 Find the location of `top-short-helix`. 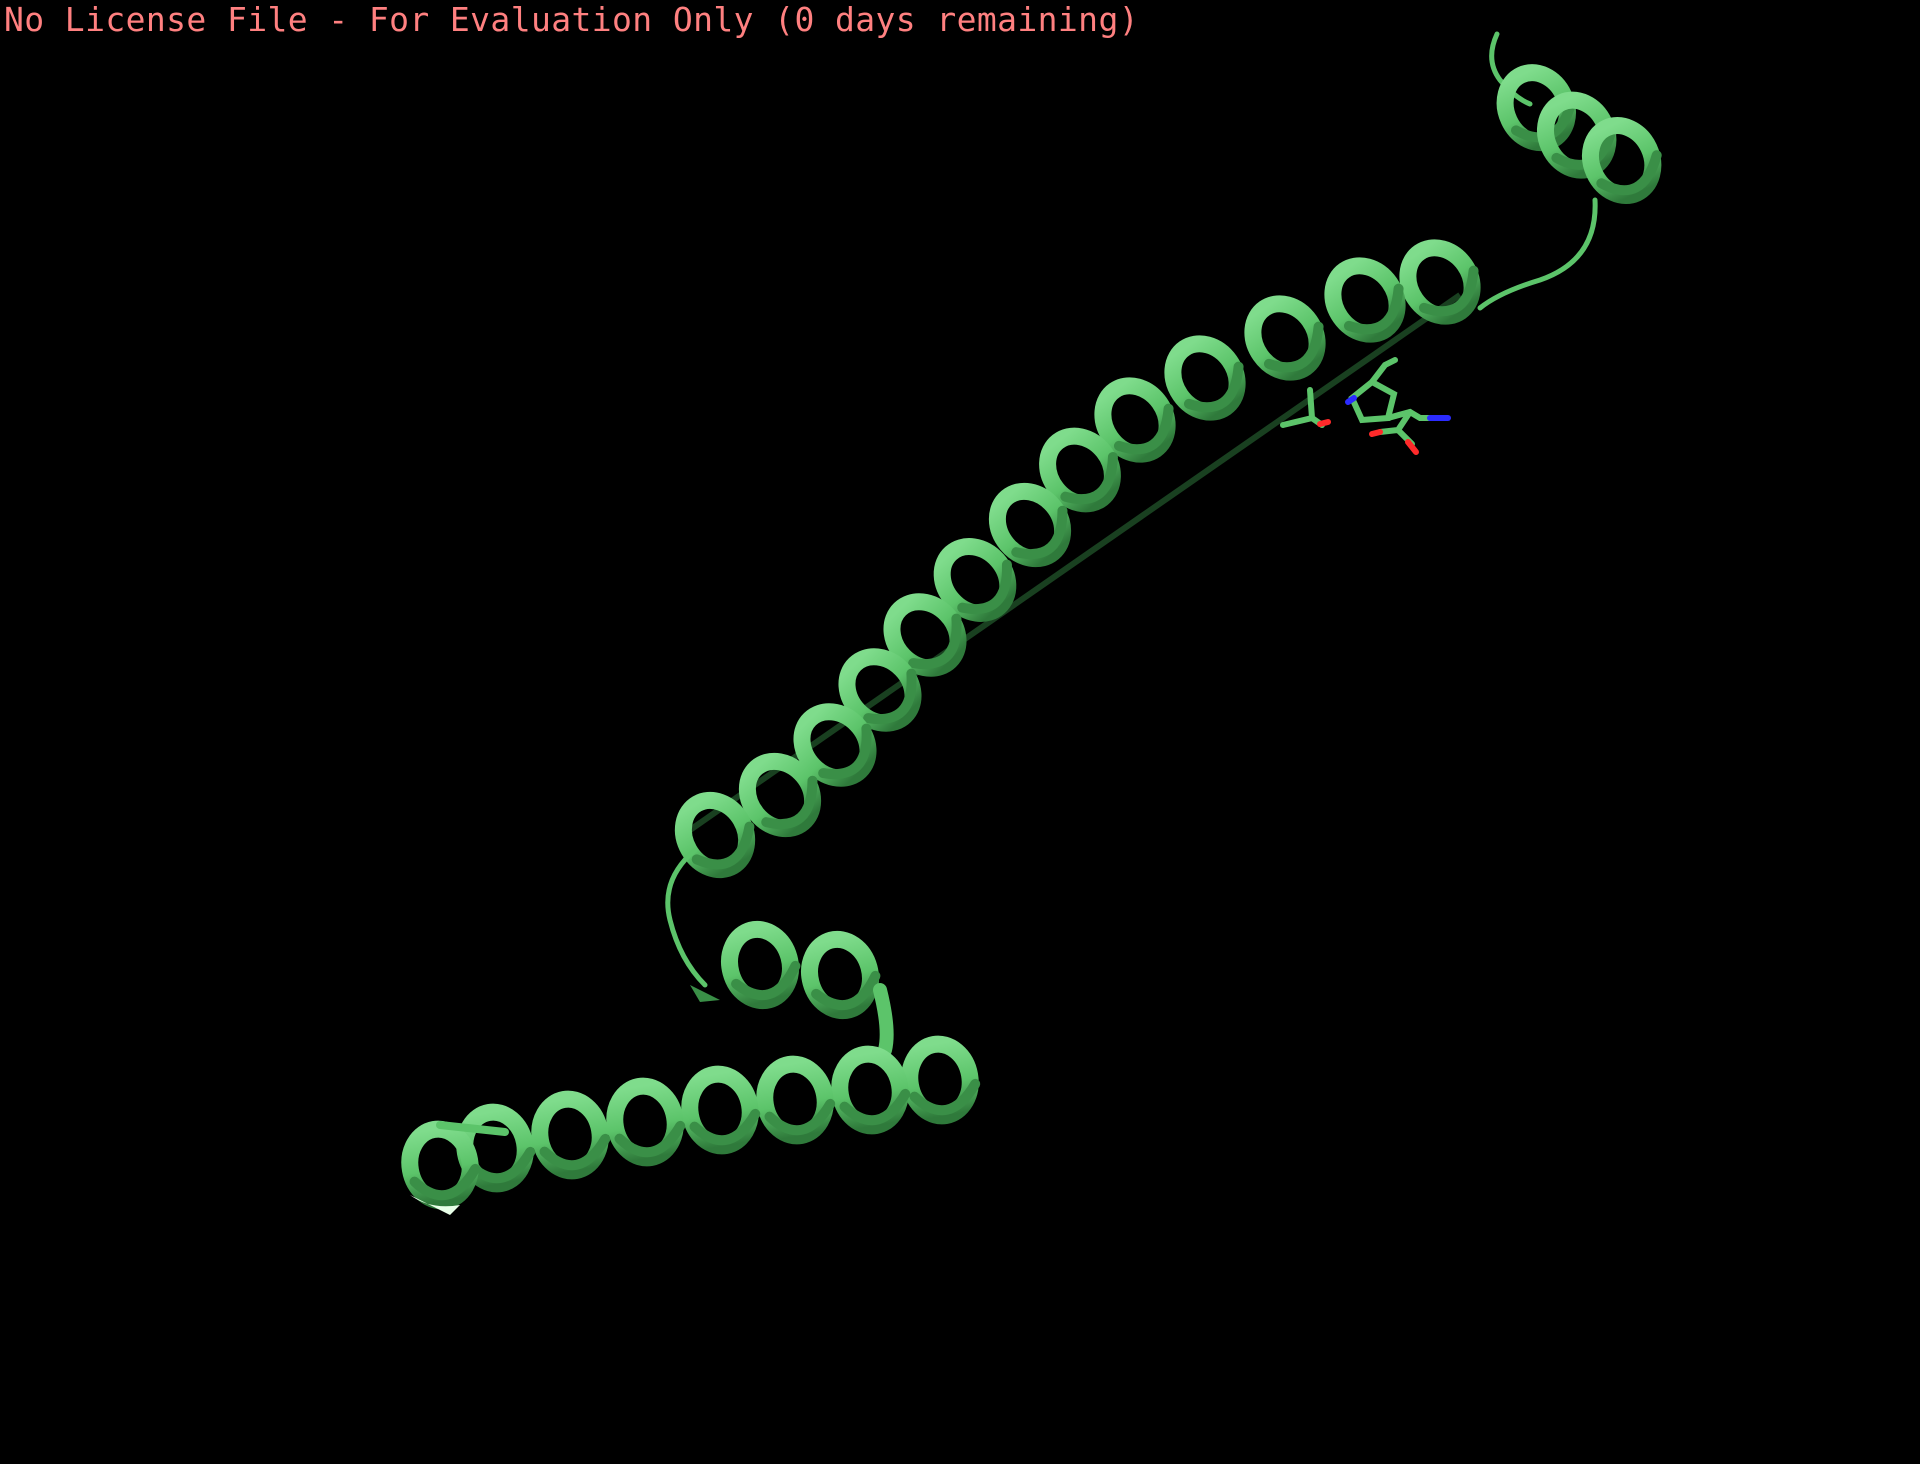

top-short-helix is located at coordinates (1581, 133).